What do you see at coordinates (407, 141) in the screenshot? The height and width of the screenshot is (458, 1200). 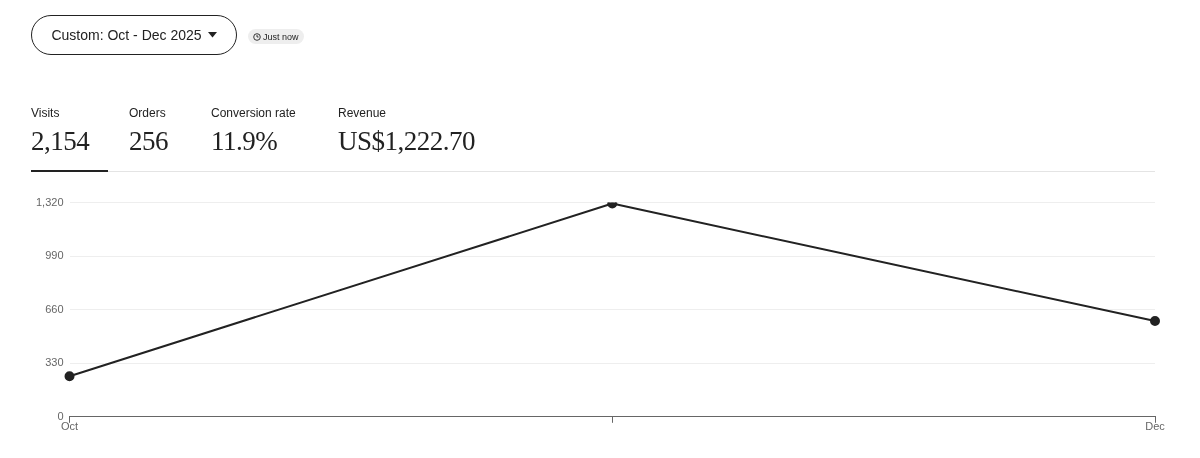 I see `text: US$1,222.70` at bounding box center [407, 141].